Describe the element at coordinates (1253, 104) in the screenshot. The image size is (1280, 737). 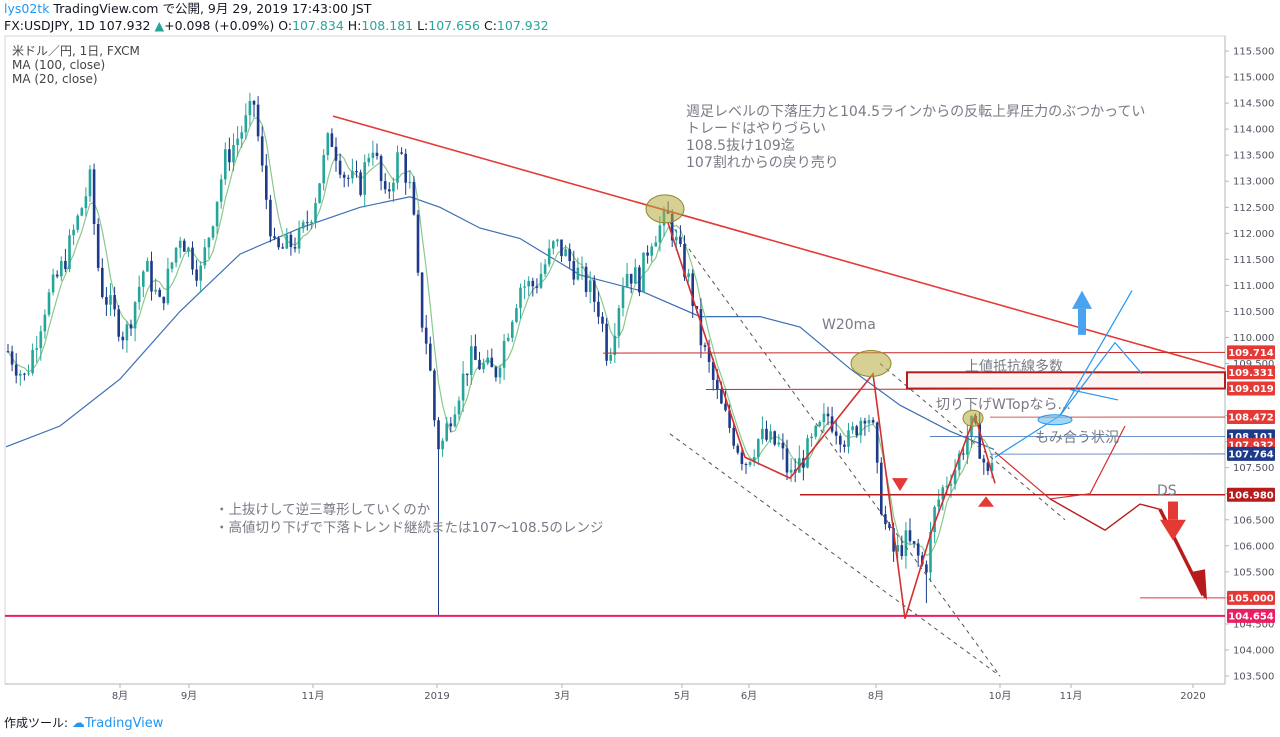
I see `y-tick-label: 114.500` at that location.